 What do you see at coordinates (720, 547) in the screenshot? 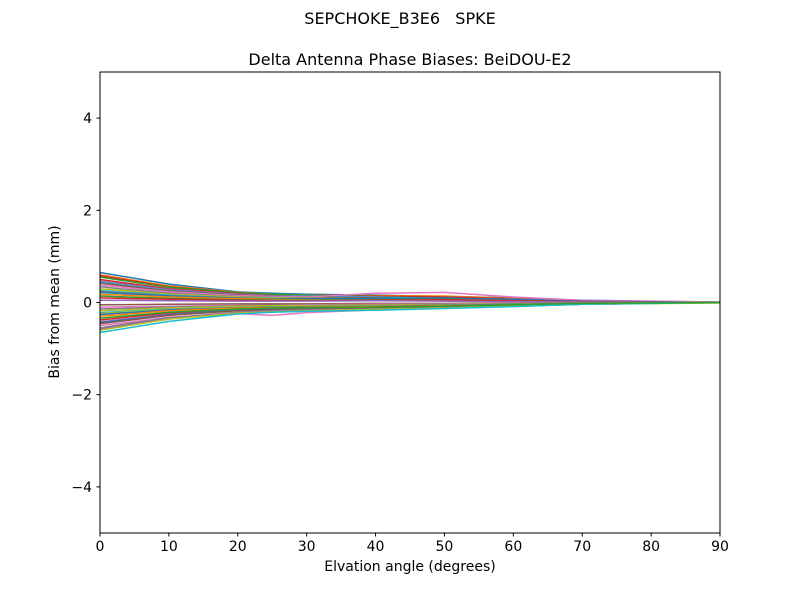
I see `x-tick-label: 90` at bounding box center [720, 547].